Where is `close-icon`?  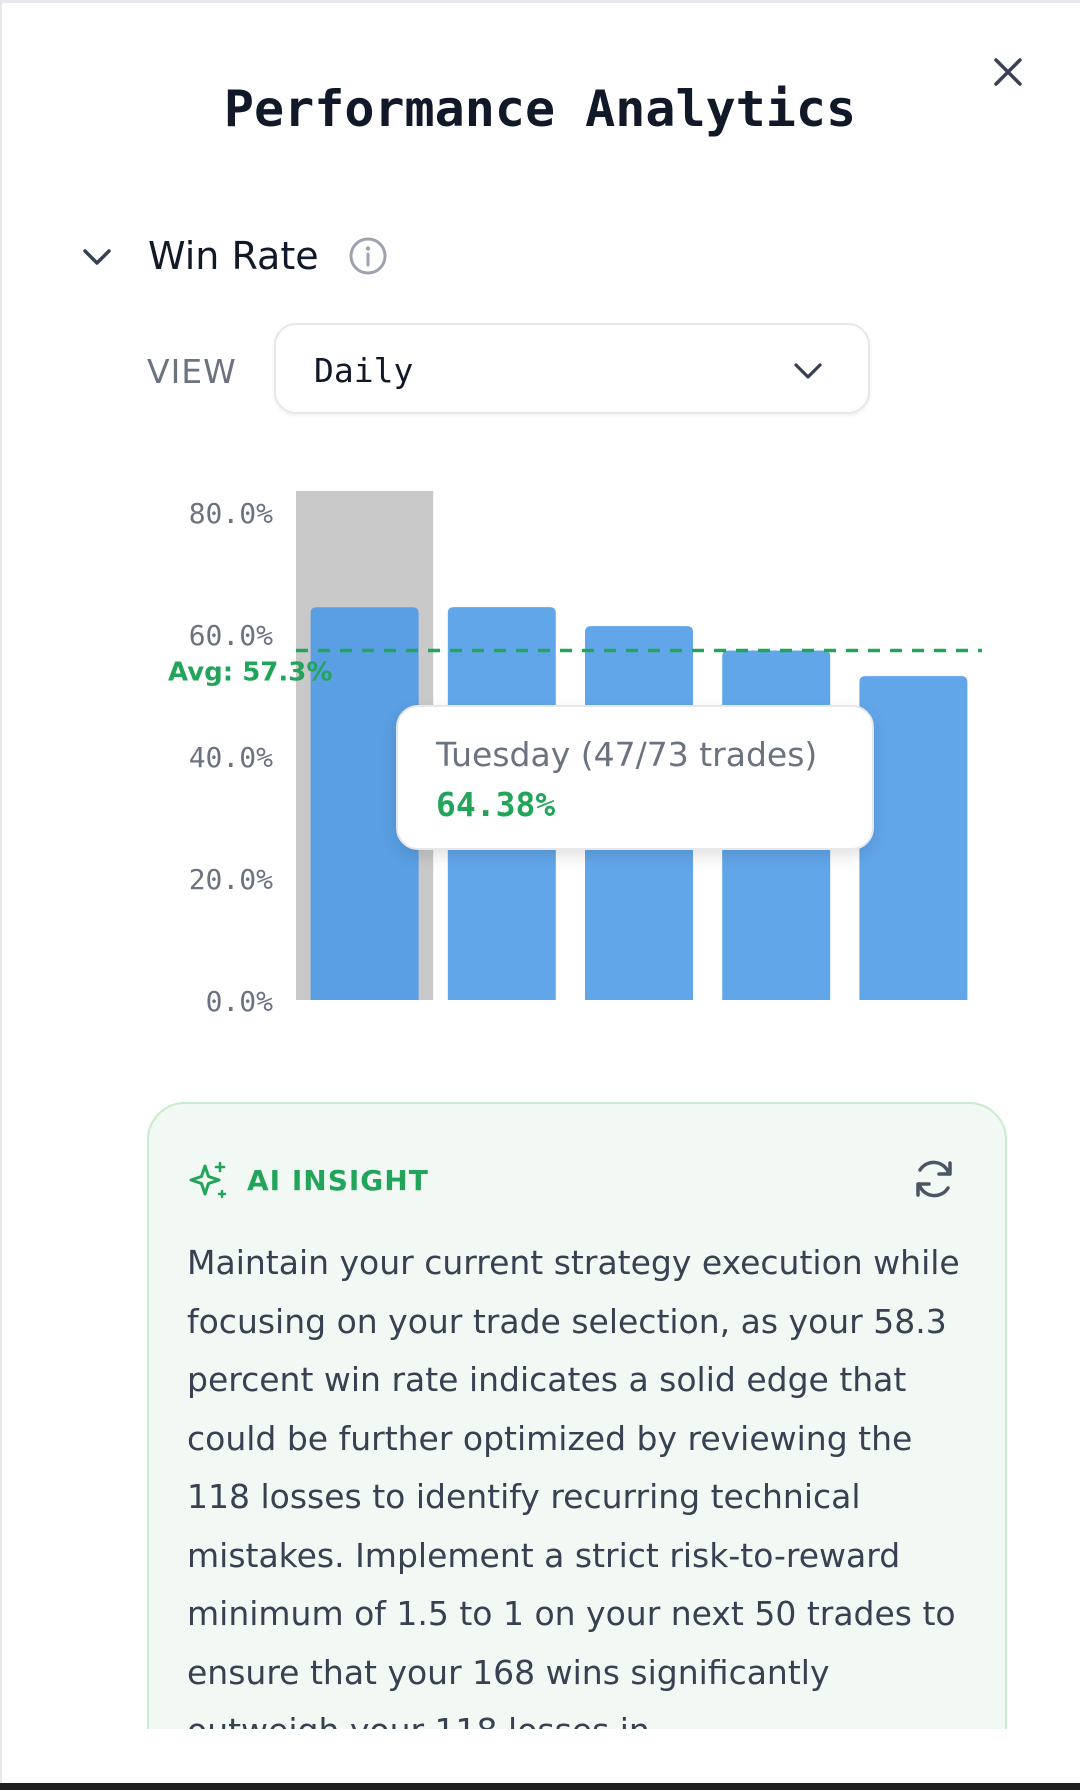
close-icon is located at coordinates (1008, 72).